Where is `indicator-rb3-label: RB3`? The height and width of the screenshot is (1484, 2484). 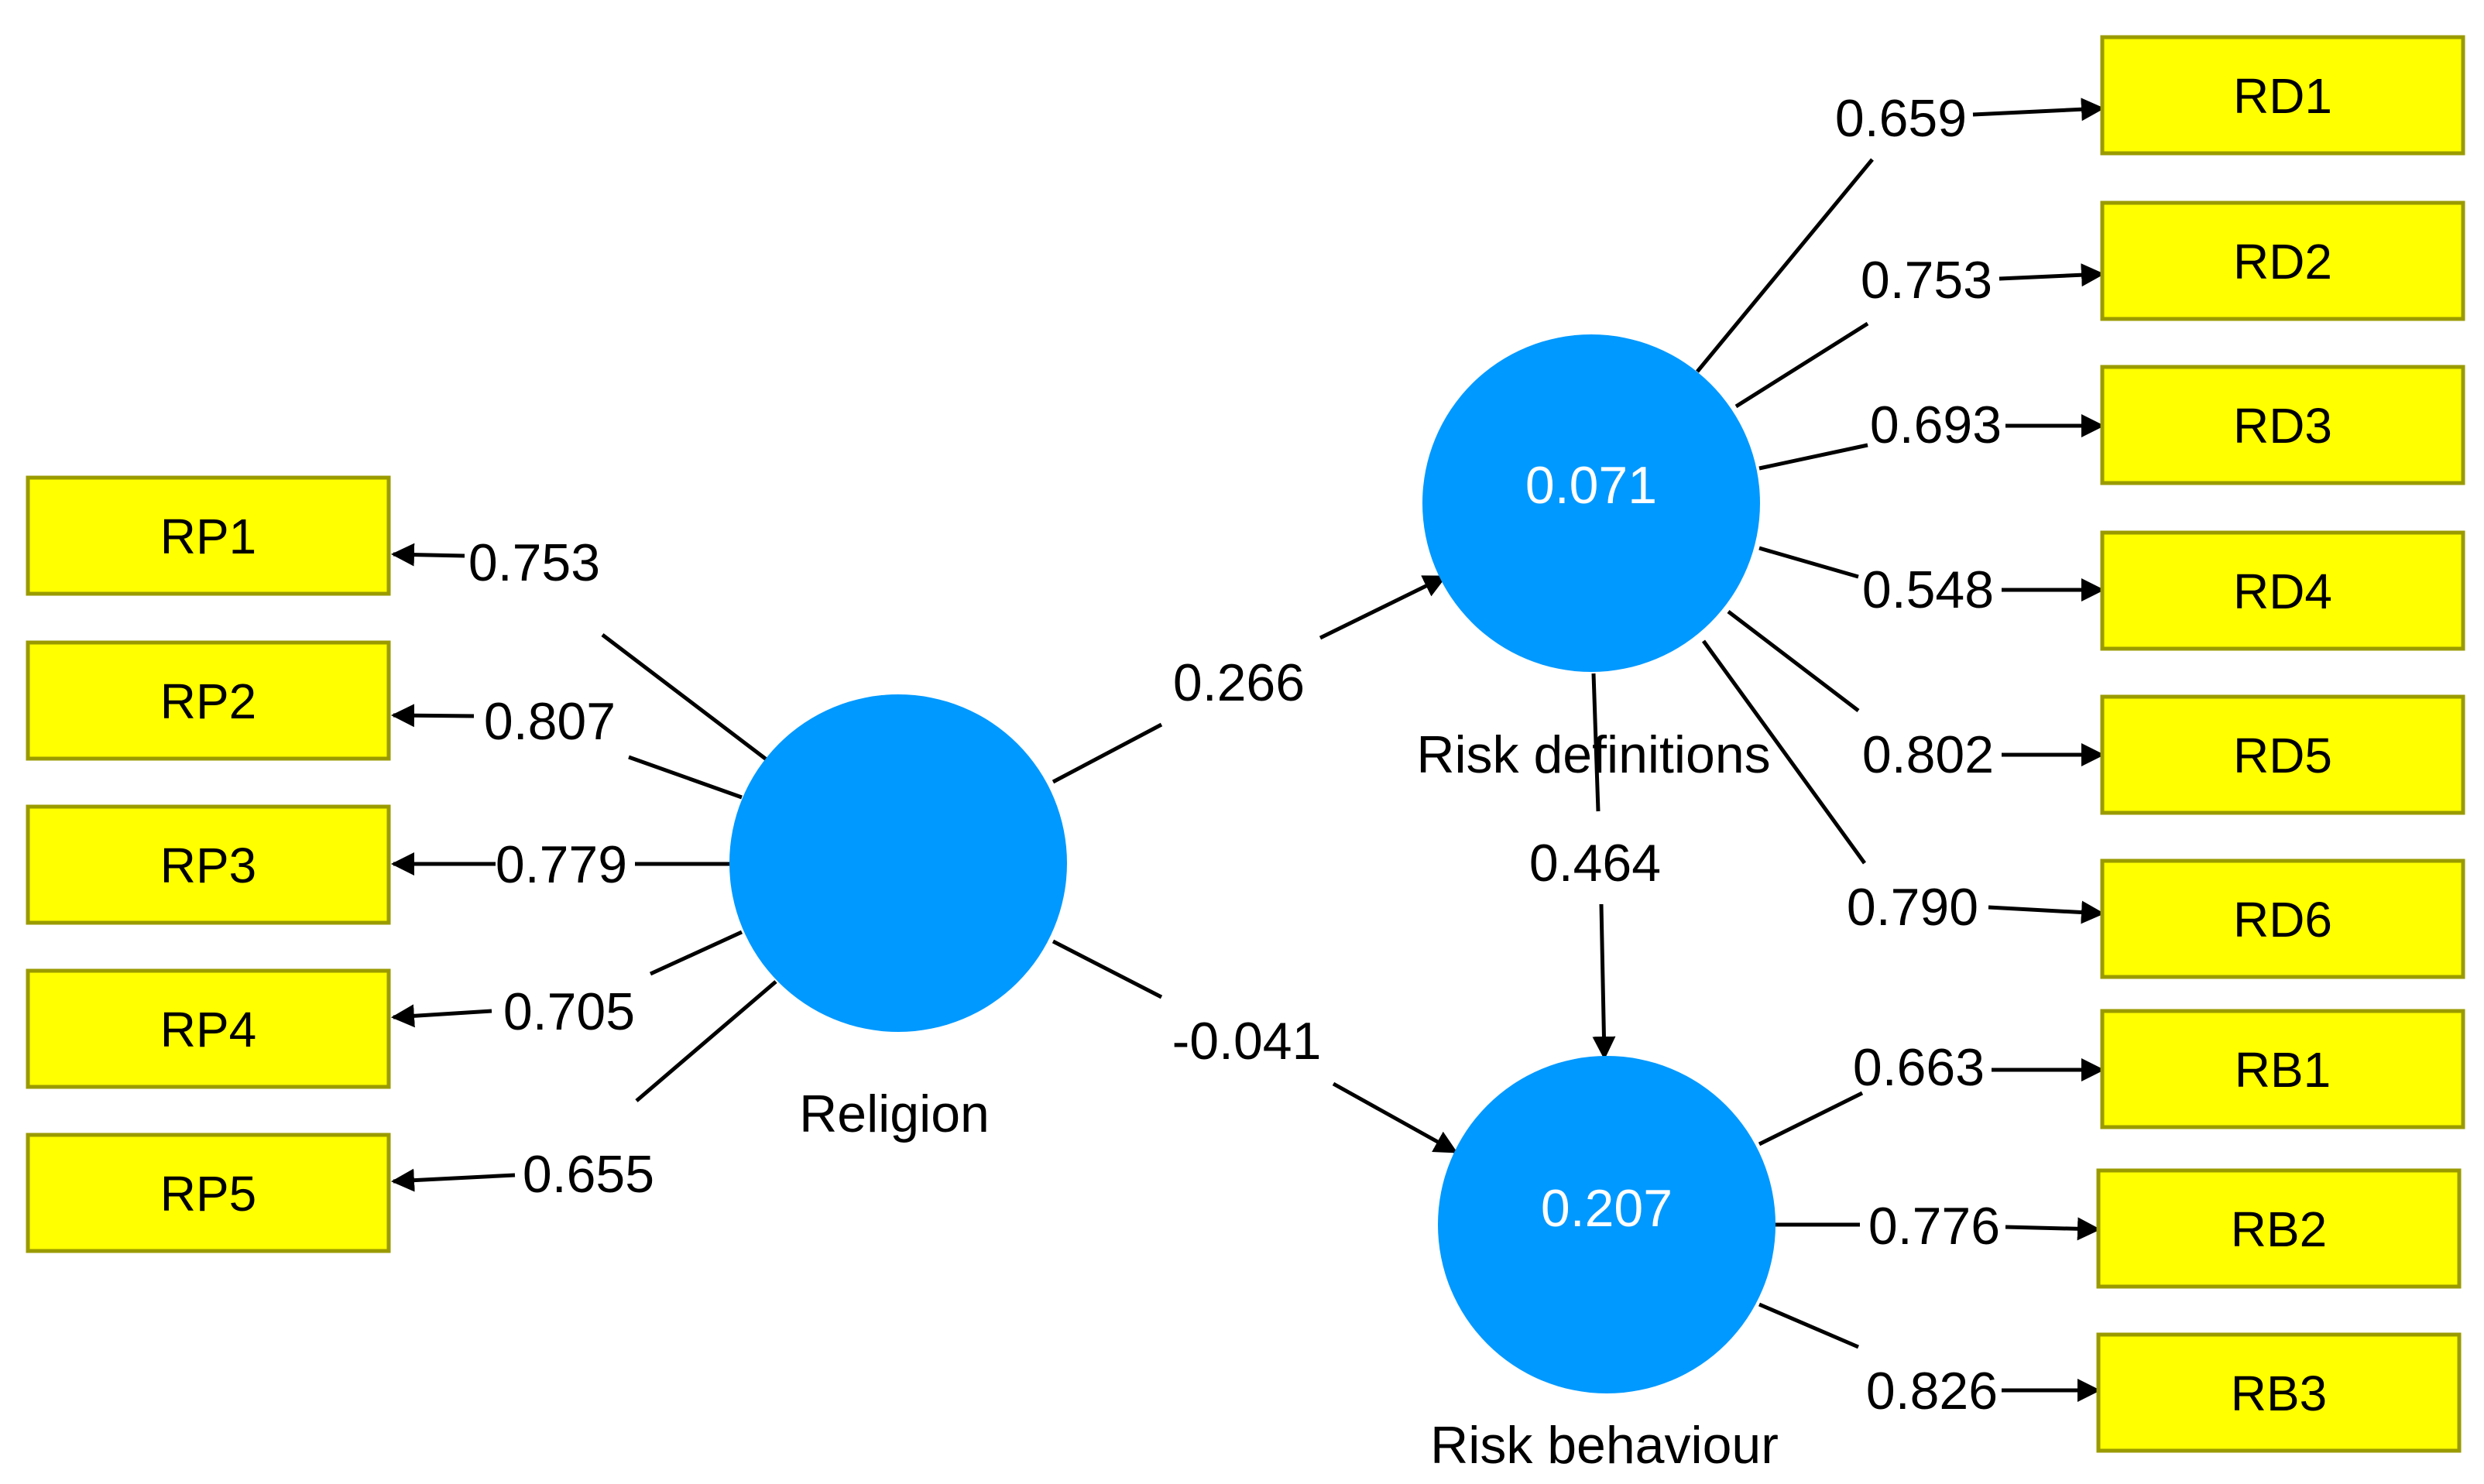
indicator-rb3-label: RB3 is located at coordinates (2279, 1394).